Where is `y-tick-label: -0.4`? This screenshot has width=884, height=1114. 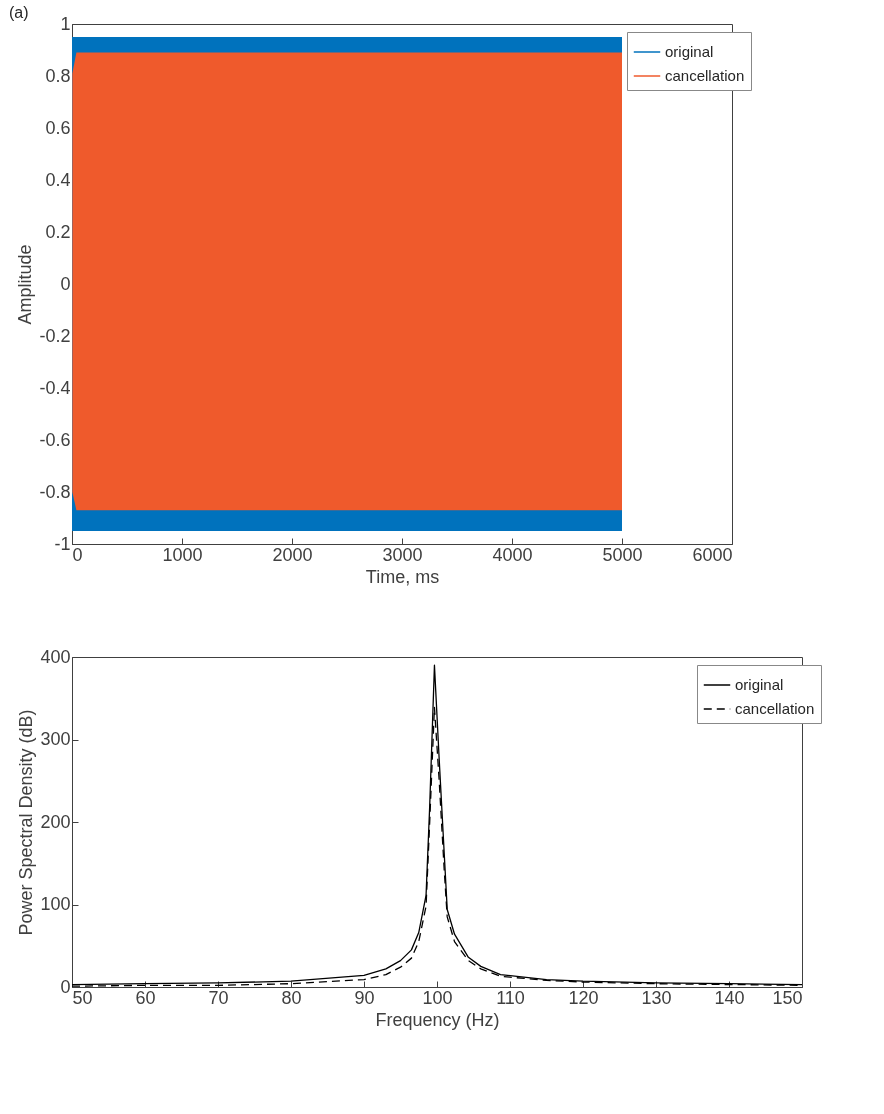 y-tick-label: -0.4 is located at coordinates (55, 387).